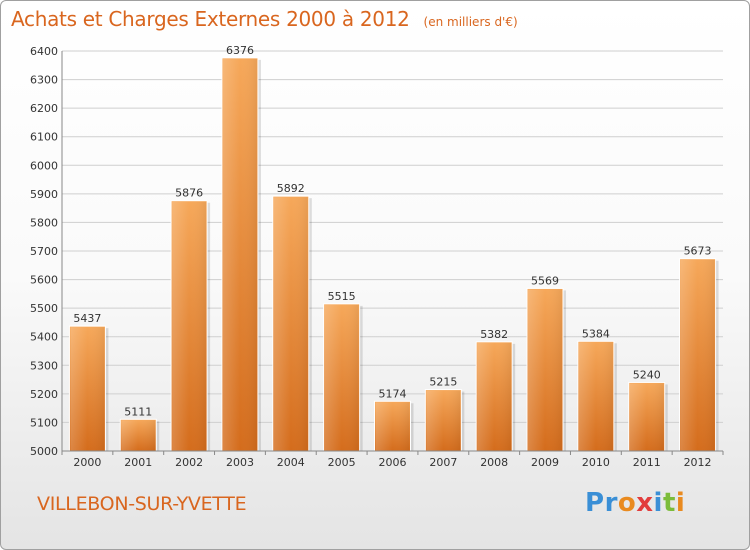 This screenshot has width=750, height=550. What do you see at coordinates (44, 394) in the screenshot?
I see `y-tick-label: 5200` at bounding box center [44, 394].